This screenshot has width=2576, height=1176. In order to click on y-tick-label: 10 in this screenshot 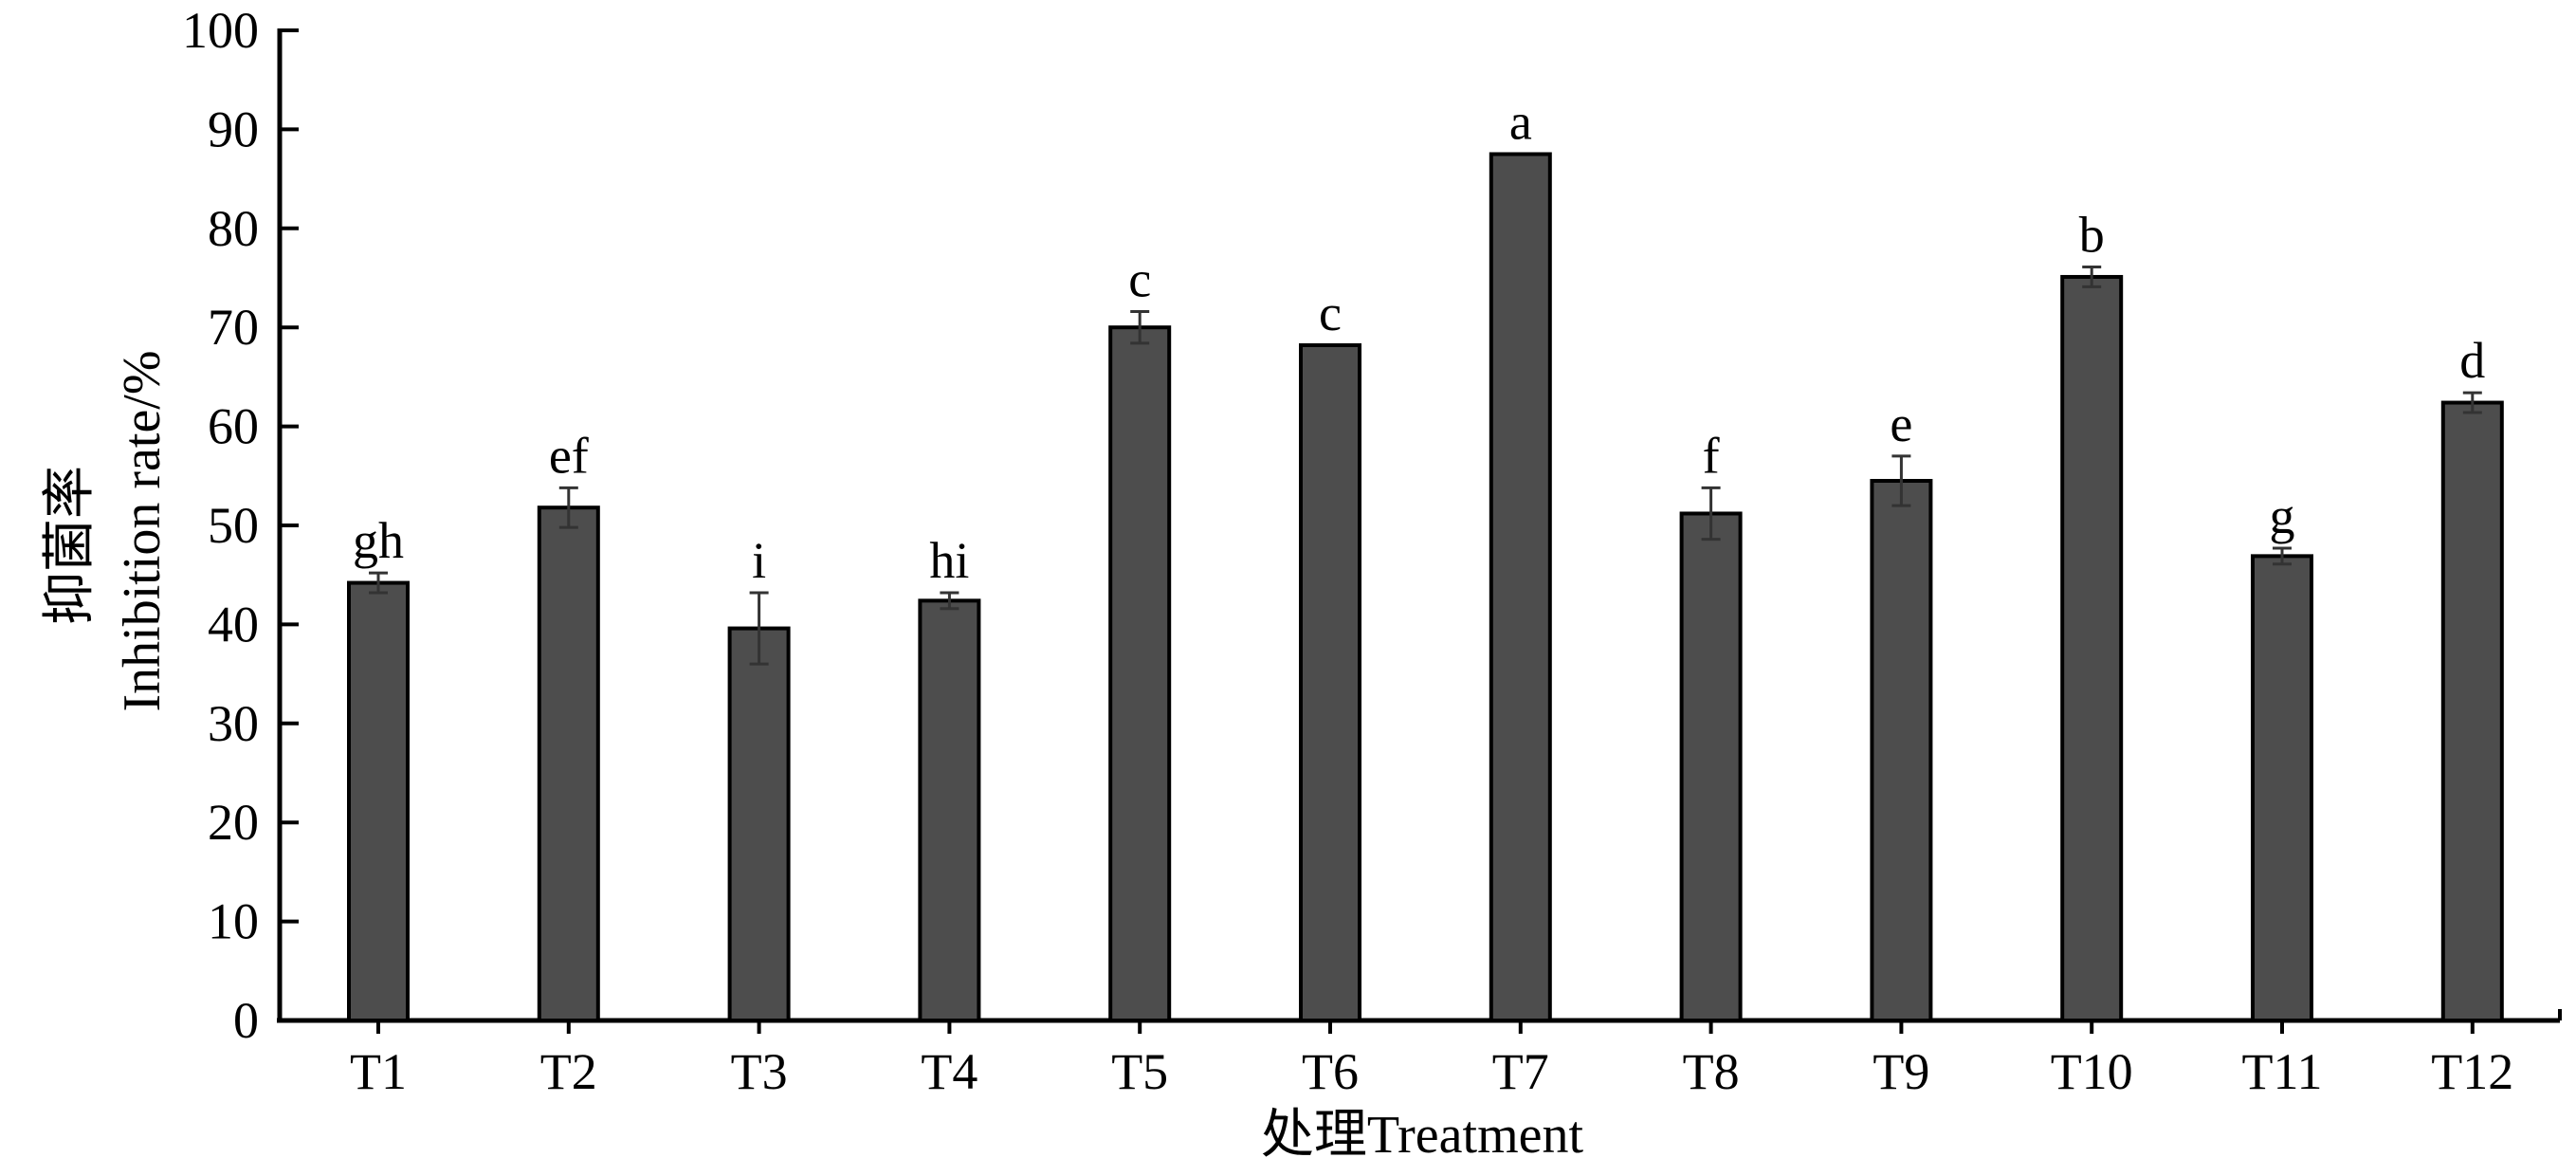, I will do `click(233, 921)`.